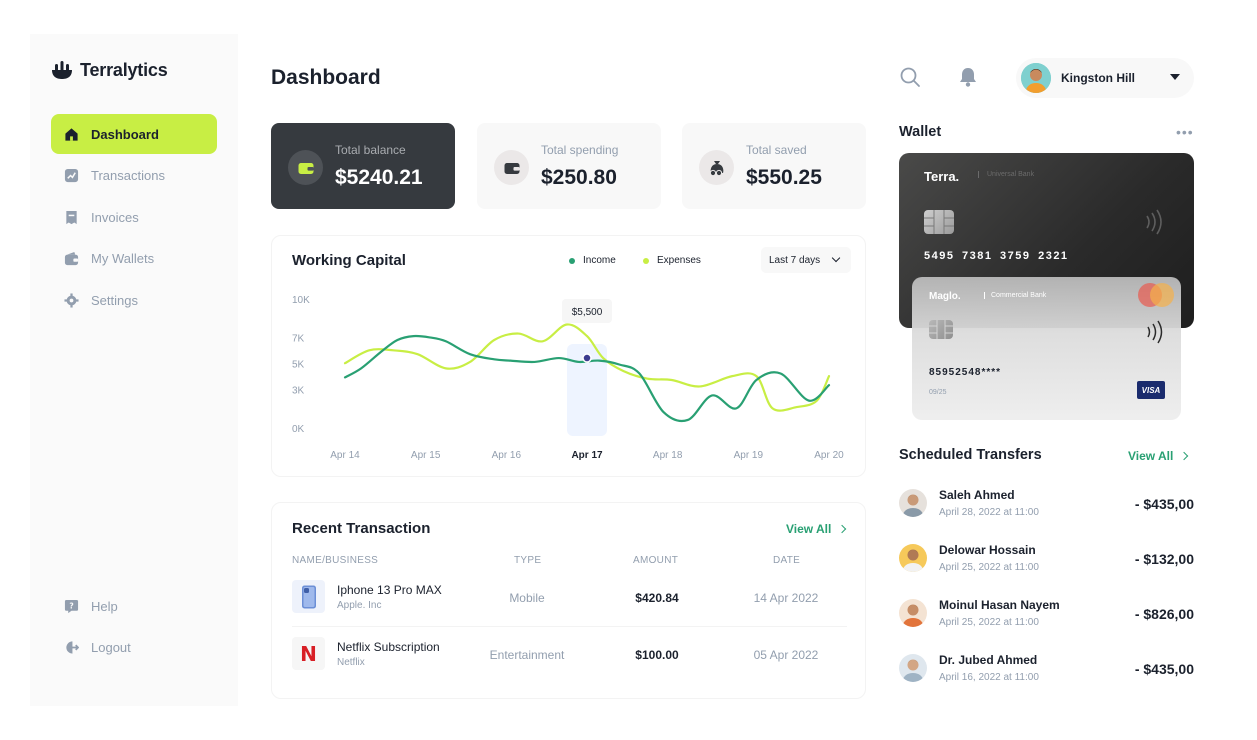 The height and width of the screenshot is (740, 1257). I want to click on money-icon, so click(716, 168).